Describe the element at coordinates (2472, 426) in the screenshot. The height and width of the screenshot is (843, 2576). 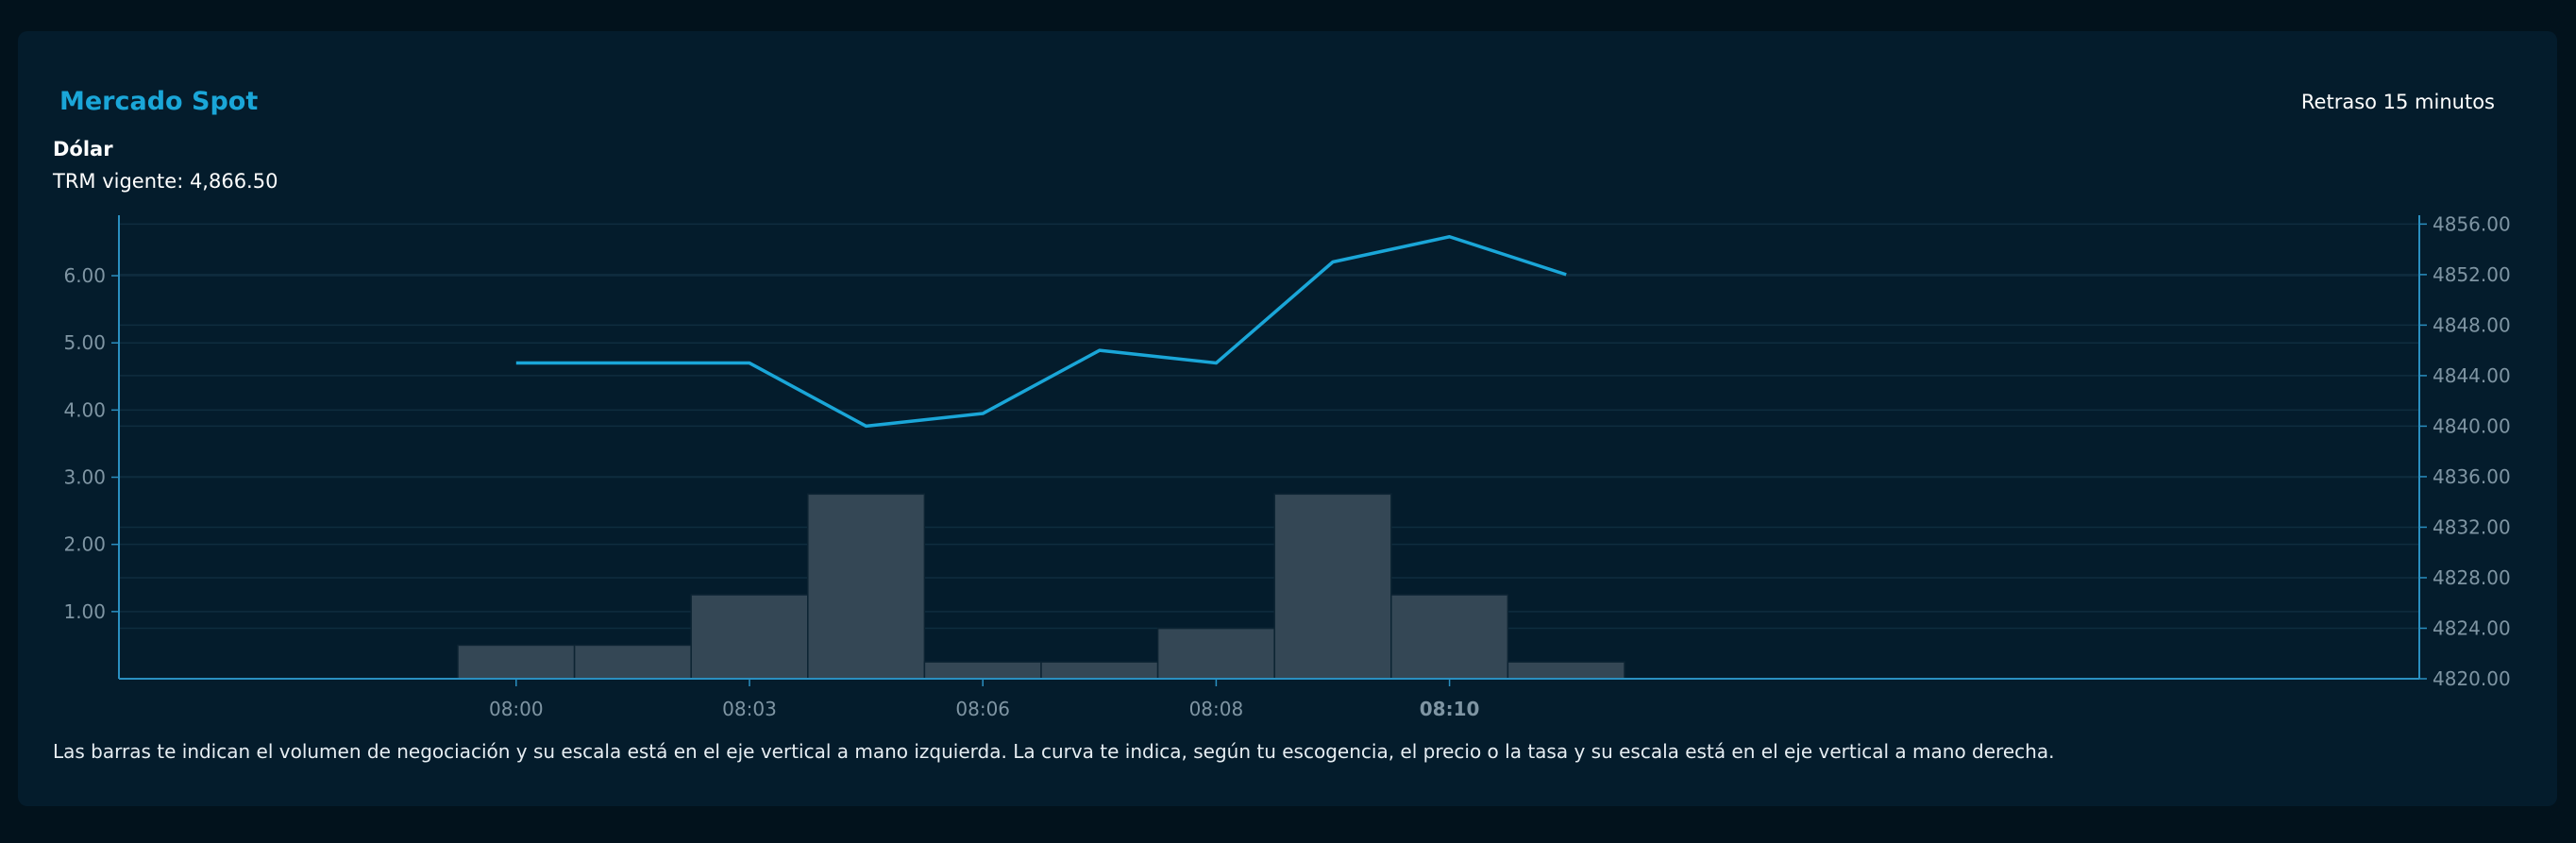
I see `right-axis-label: 4840.00` at that location.